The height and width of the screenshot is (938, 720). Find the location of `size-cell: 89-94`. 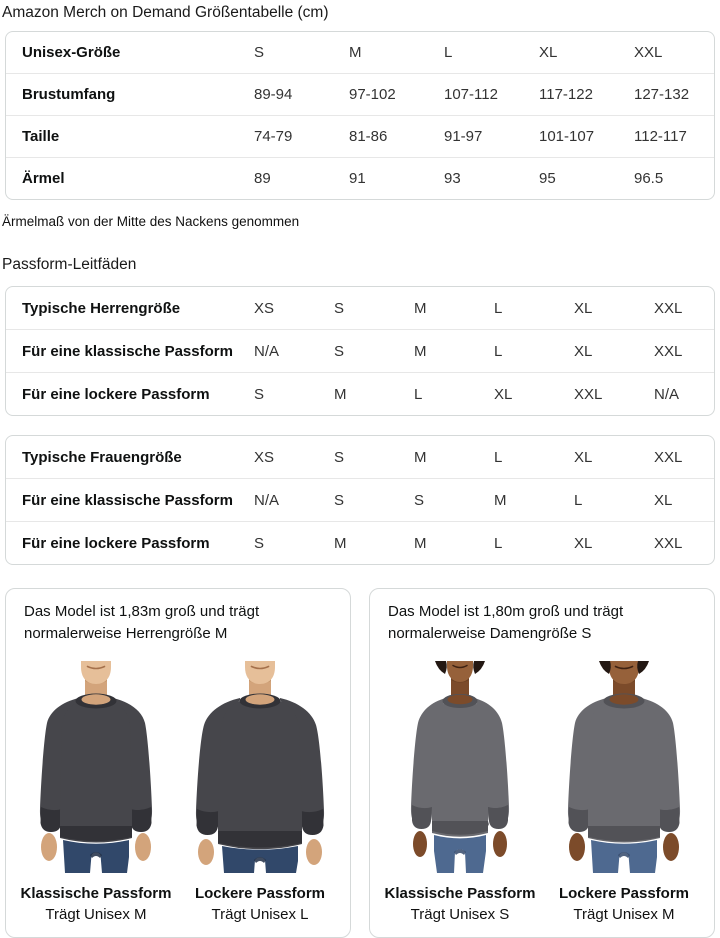

size-cell: 89-94 is located at coordinates (273, 94).